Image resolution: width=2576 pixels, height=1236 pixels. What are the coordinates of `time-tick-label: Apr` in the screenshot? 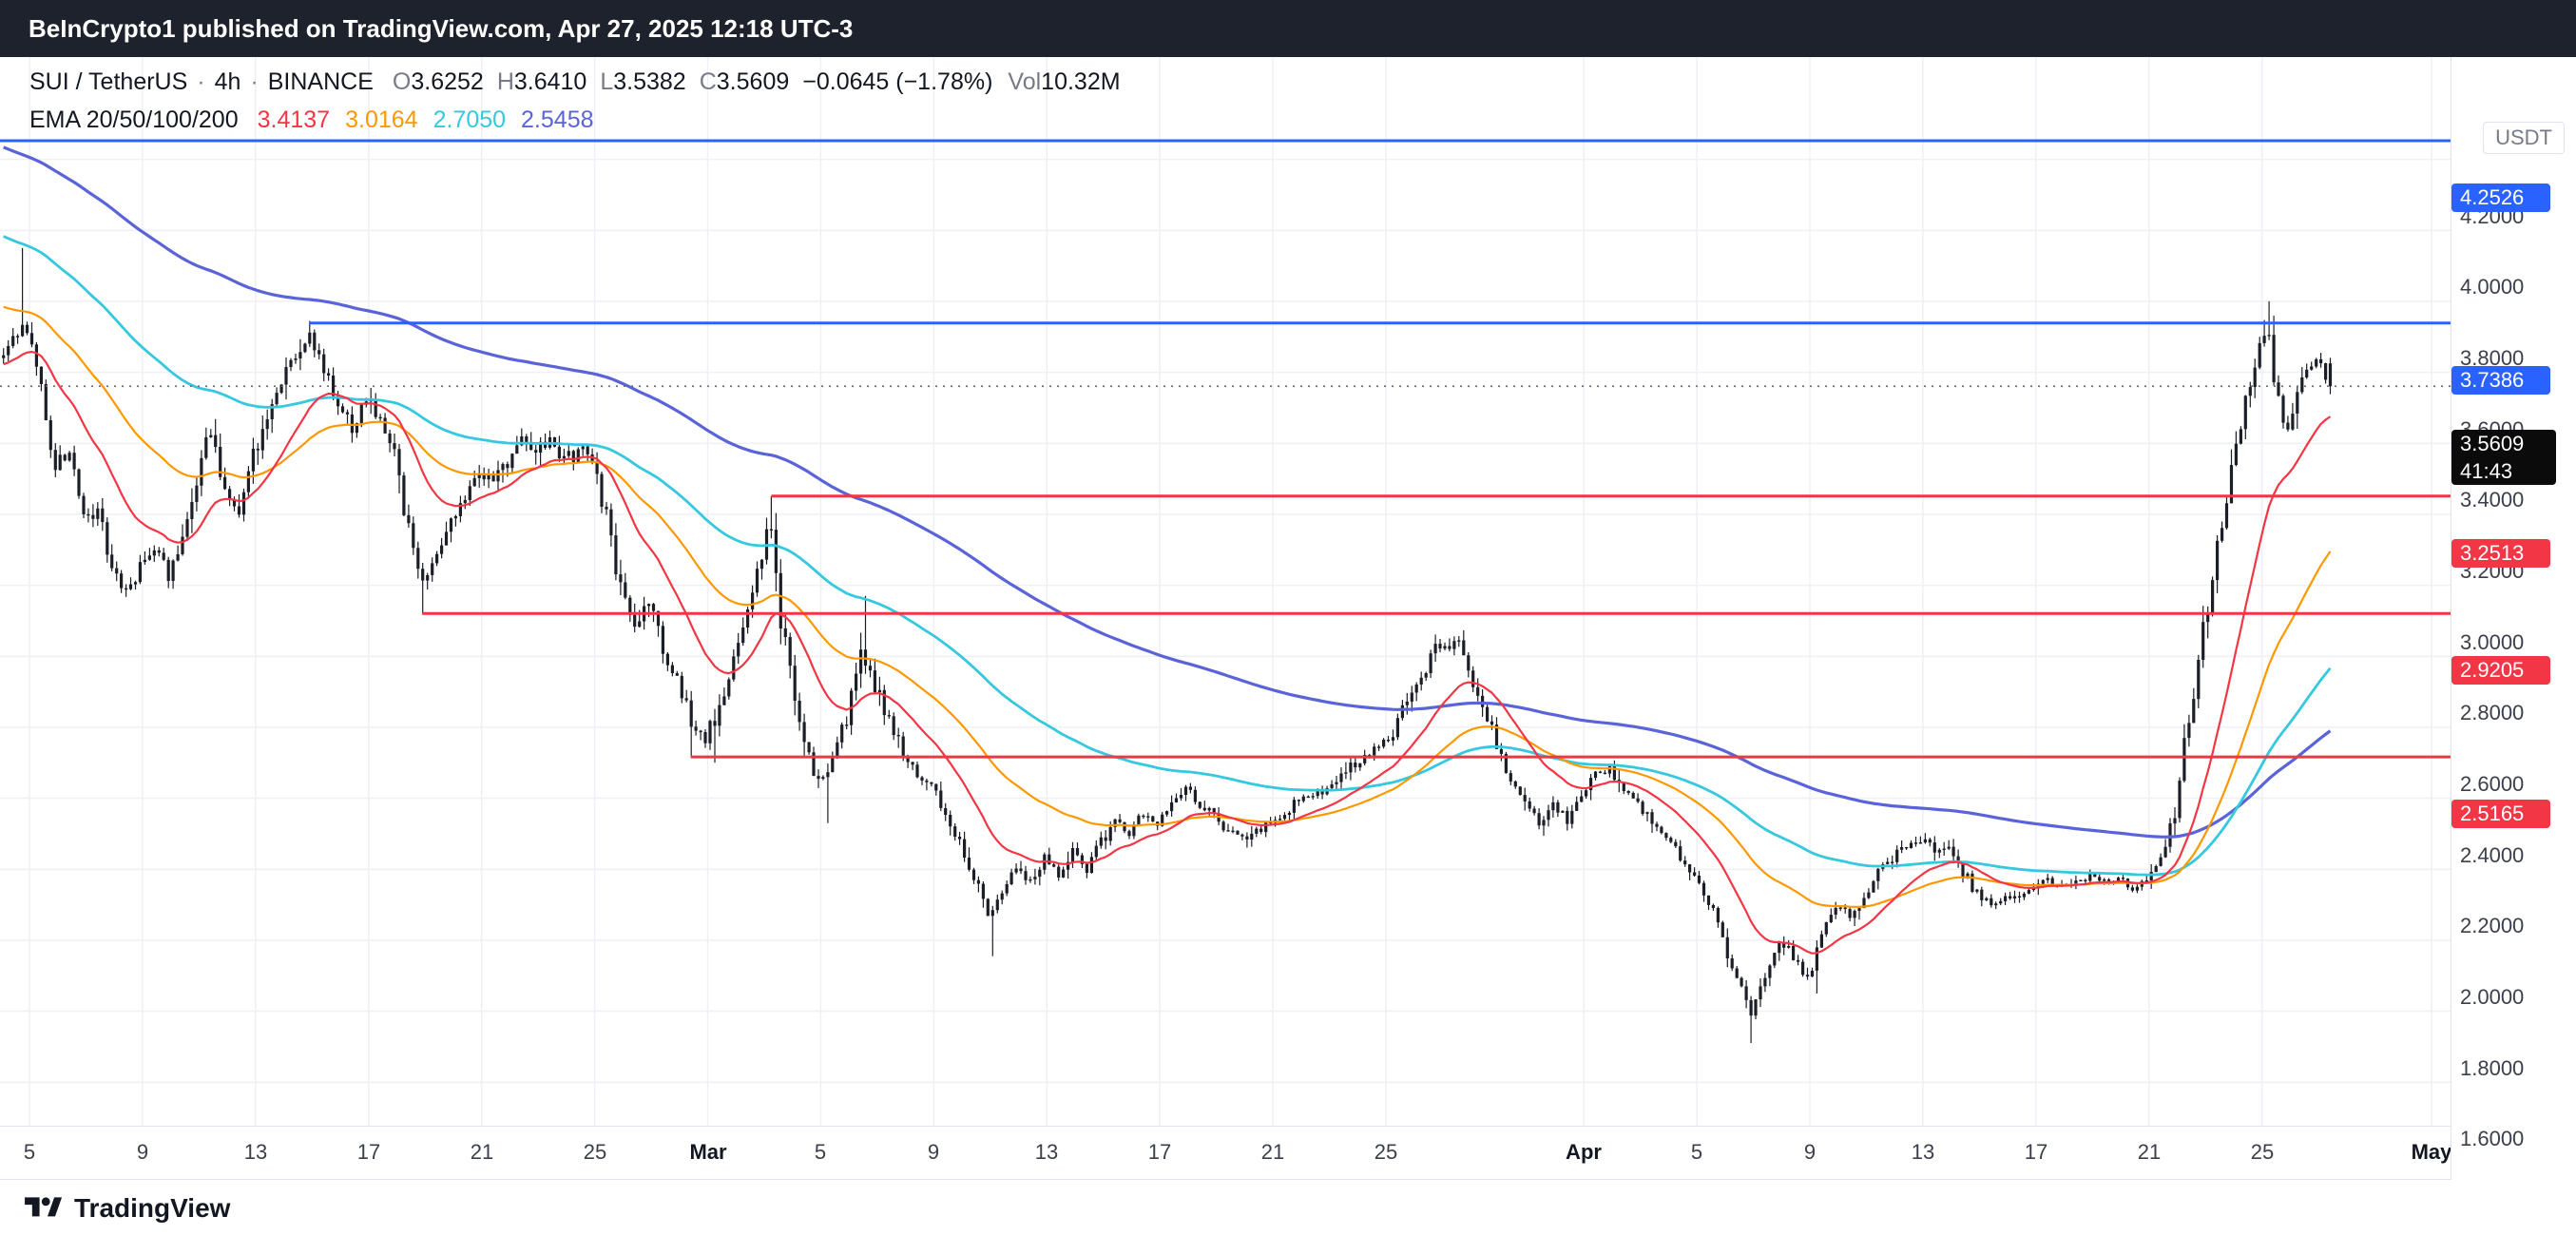 It's located at (1584, 1152).